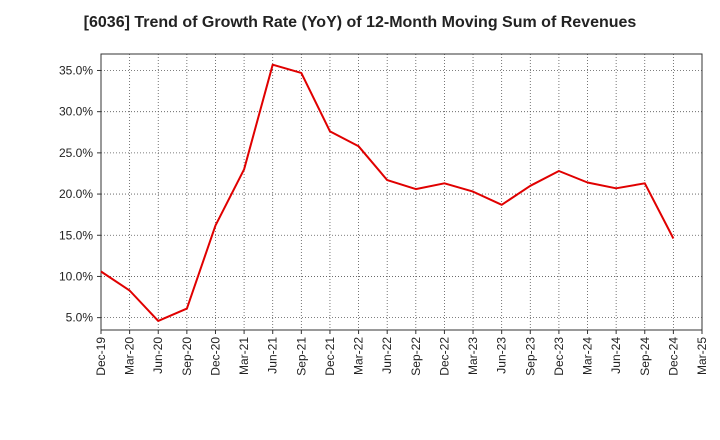 The height and width of the screenshot is (440, 720). What do you see at coordinates (673, 356) in the screenshot?
I see `x-tick-label: Dec-24` at bounding box center [673, 356].